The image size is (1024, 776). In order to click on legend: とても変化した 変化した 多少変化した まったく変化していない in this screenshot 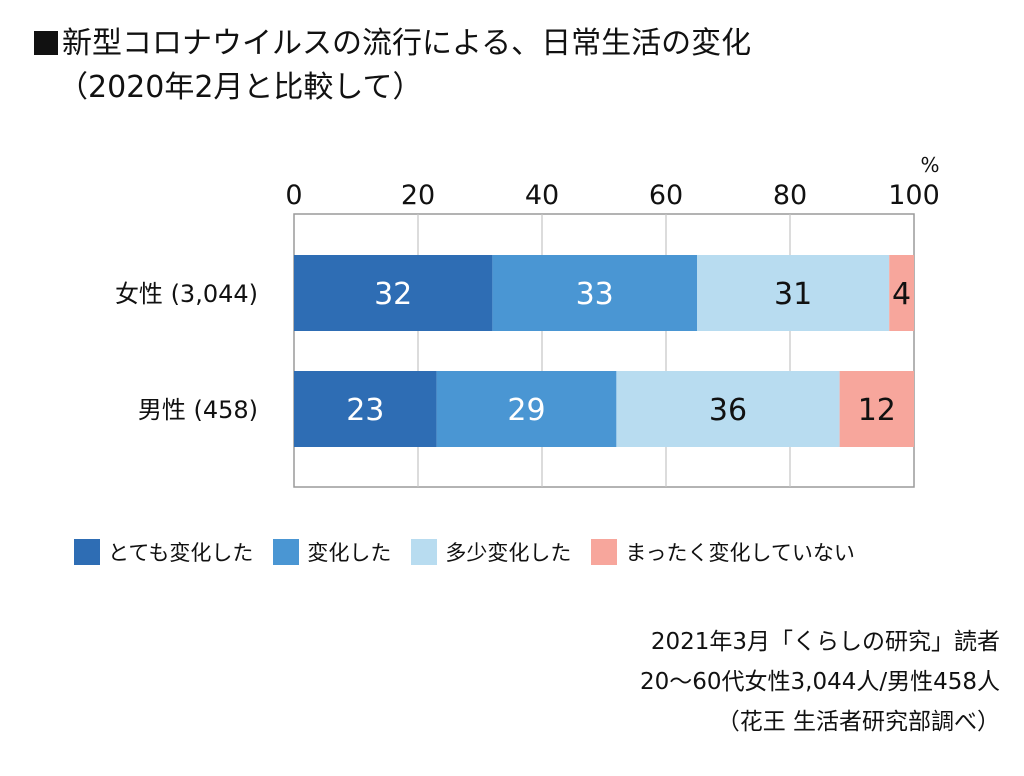, I will do `click(474, 552)`.